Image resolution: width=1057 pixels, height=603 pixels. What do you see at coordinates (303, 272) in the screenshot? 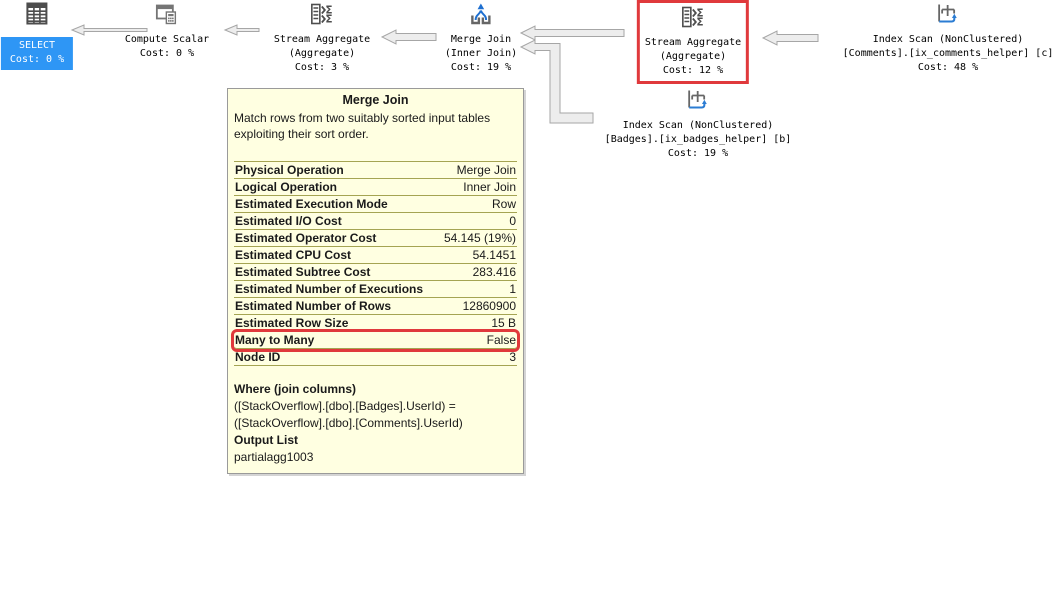
I see `tooltip-row-label: Estimated Subtree Cost` at bounding box center [303, 272].